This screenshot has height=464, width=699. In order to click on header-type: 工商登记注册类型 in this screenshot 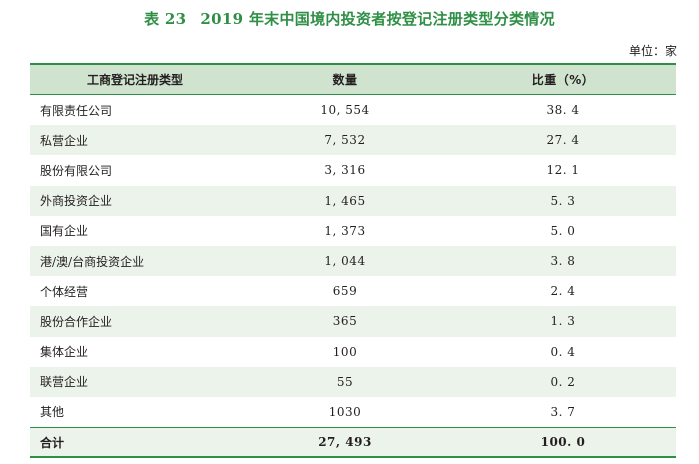, I will do `click(134, 80)`.